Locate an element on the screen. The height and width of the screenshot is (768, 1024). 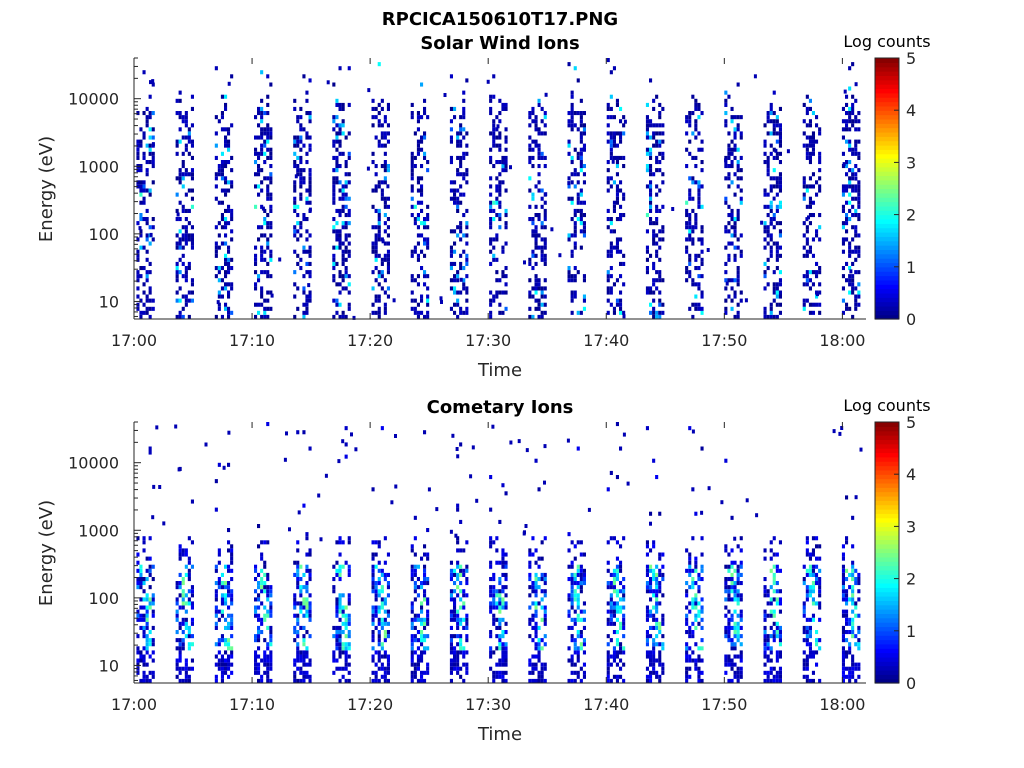
x-tick-label: 17:30 is located at coordinates (488, 704).